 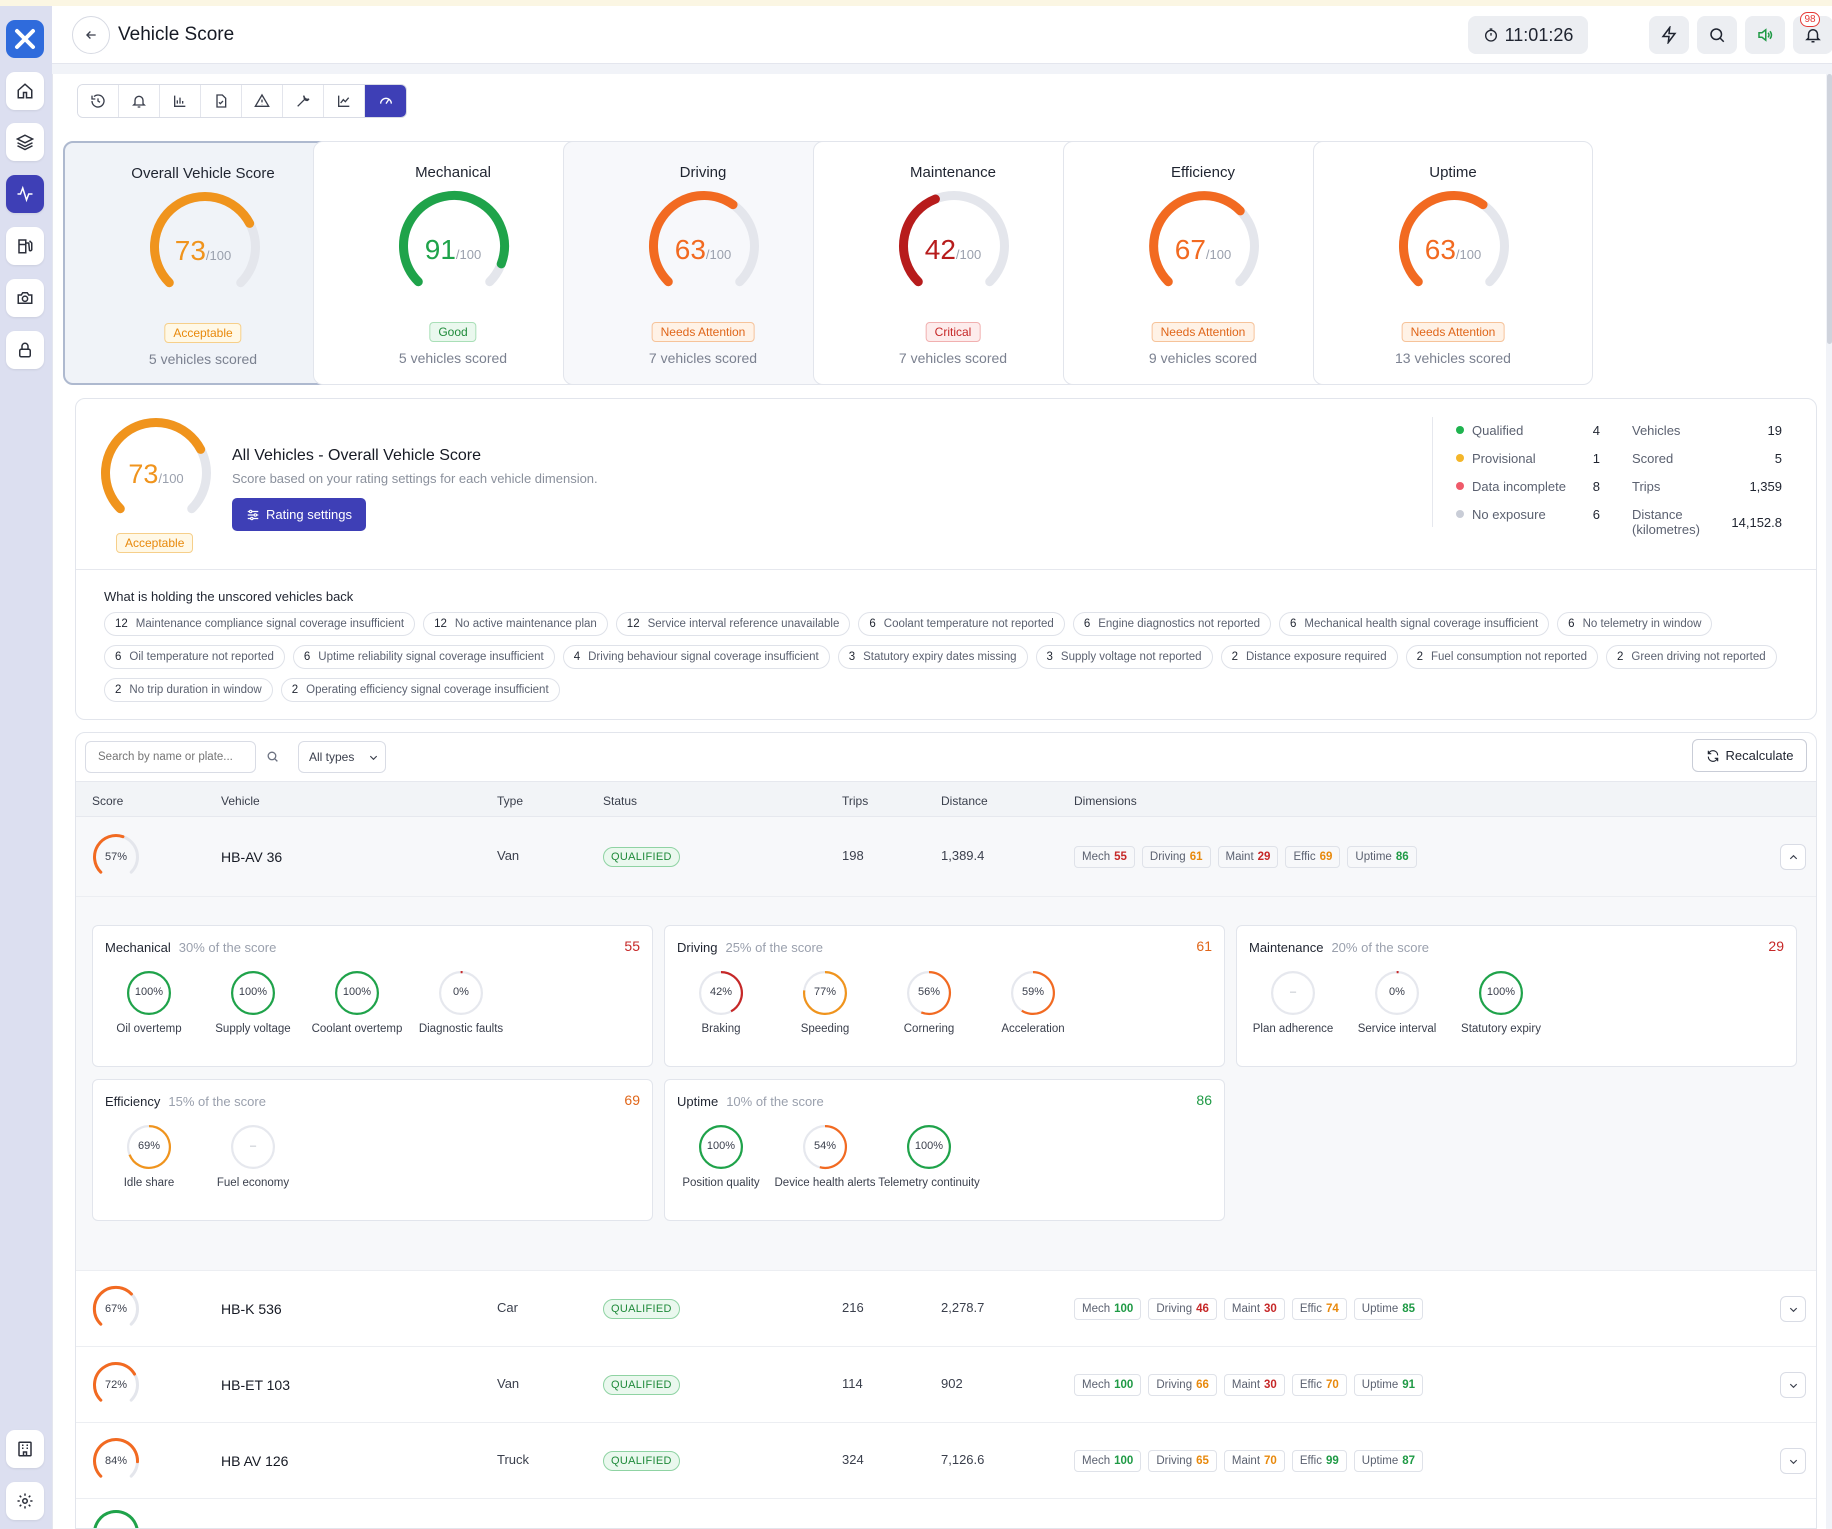 What do you see at coordinates (255, 1461) in the screenshot?
I see `vehicle-plate: HB AV 126` at bounding box center [255, 1461].